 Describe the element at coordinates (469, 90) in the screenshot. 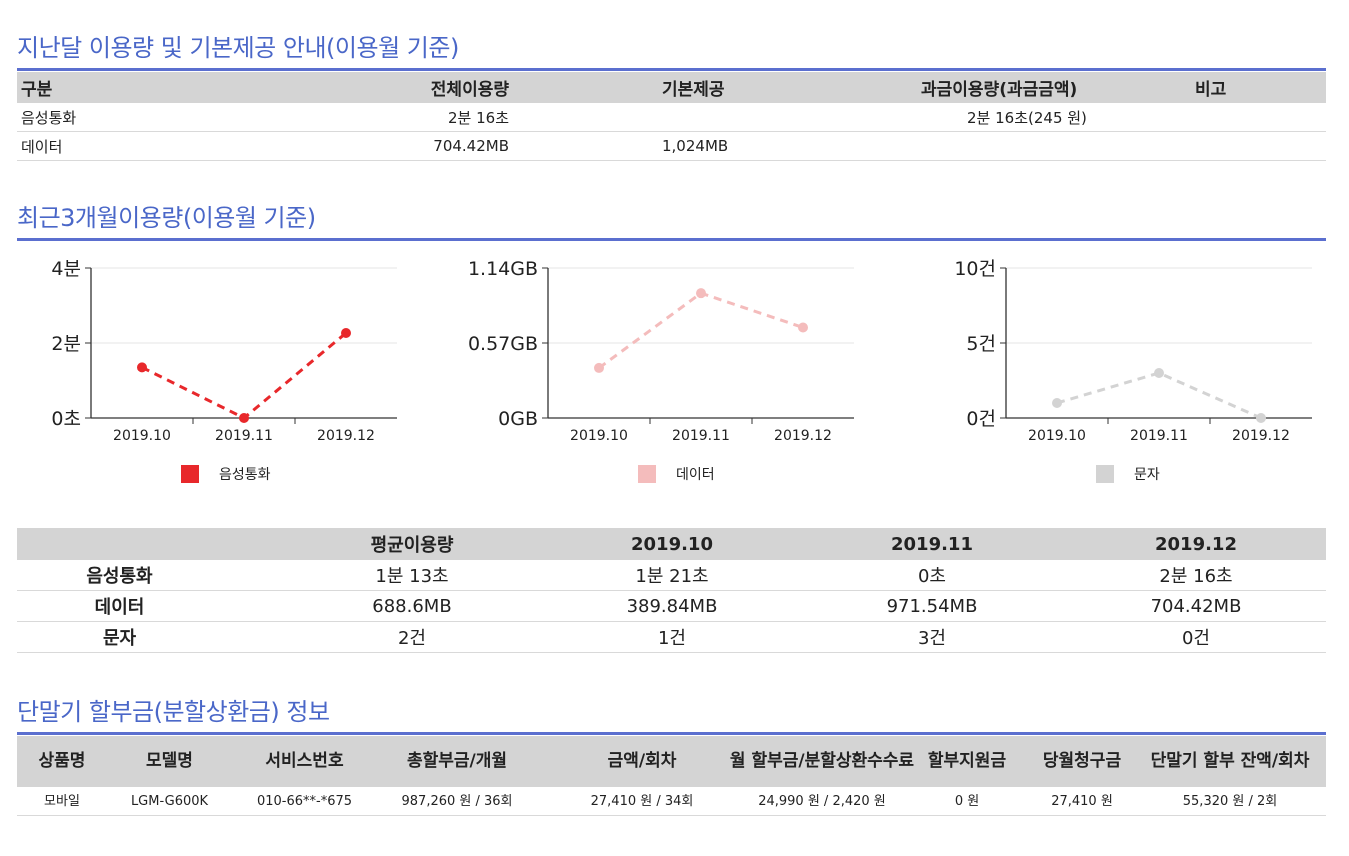

I see `header-total-usage: 전체이용량` at that location.